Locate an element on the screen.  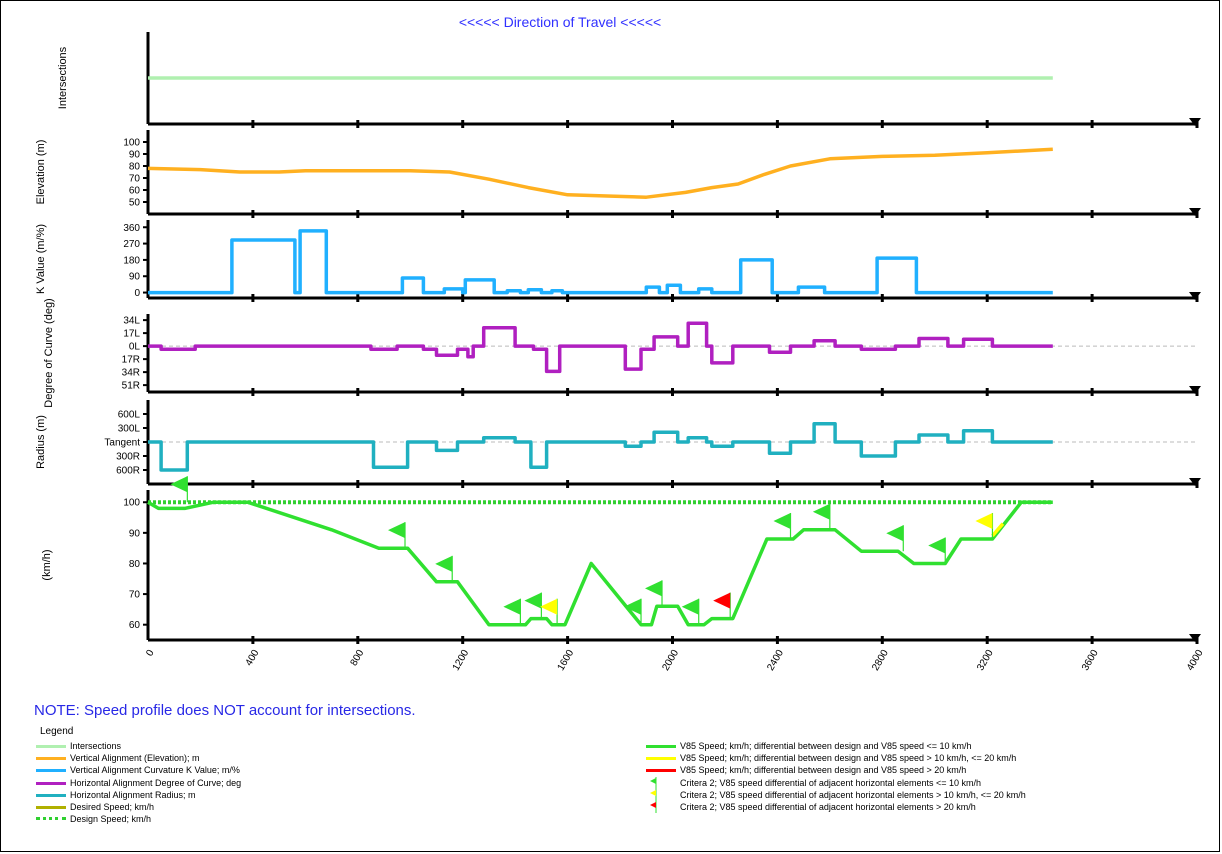
y-tick-label: 51R is located at coordinates (131, 386).